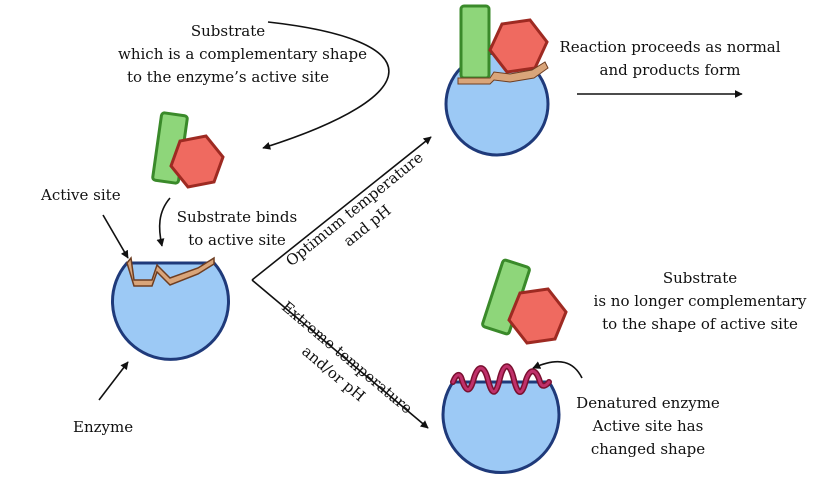 The height and width of the screenshot is (483, 832). I want to click on arrow-extreme, so click(340, 354).